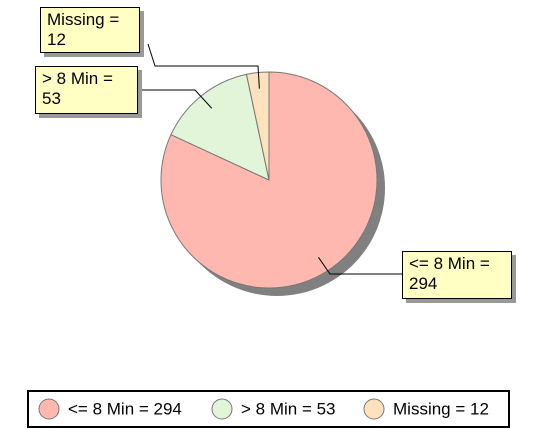  What do you see at coordinates (125, 408) in the screenshot?
I see `legend-label: <= 8 Min = 294` at bounding box center [125, 408].